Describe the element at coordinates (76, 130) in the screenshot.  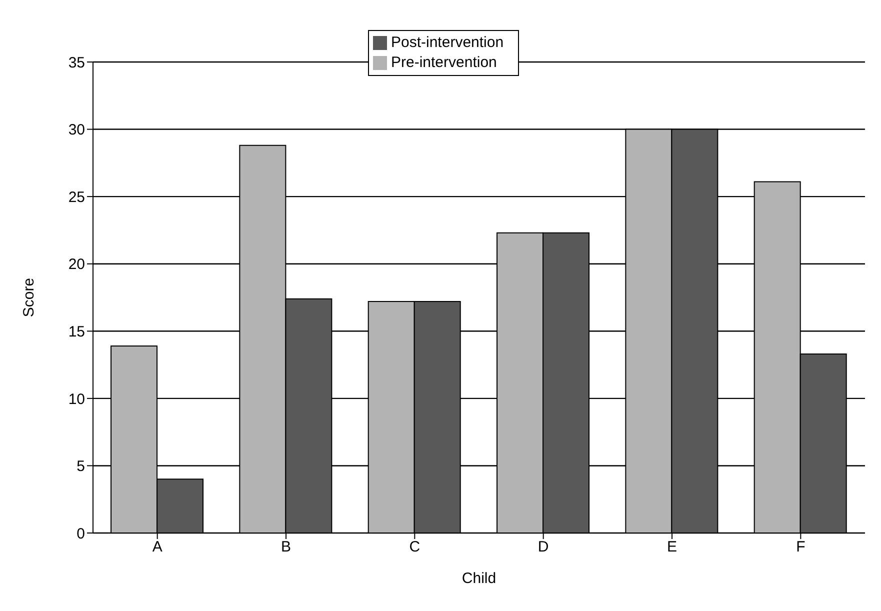
I see `y-tick-label: 30` at that location.